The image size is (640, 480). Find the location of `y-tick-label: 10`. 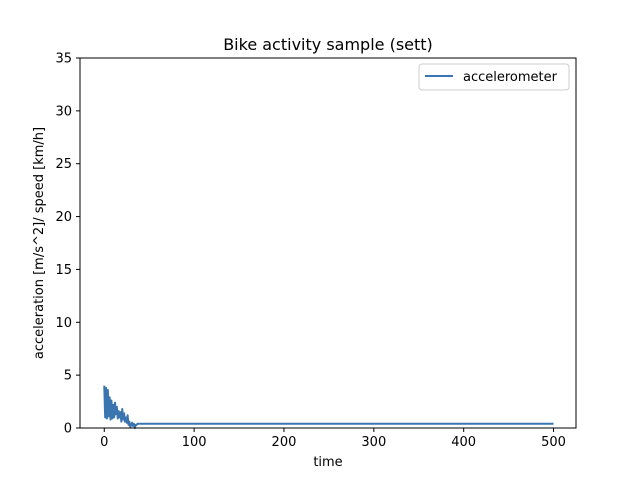

y-tick-label: 10 is located at coordinates (63, 323).